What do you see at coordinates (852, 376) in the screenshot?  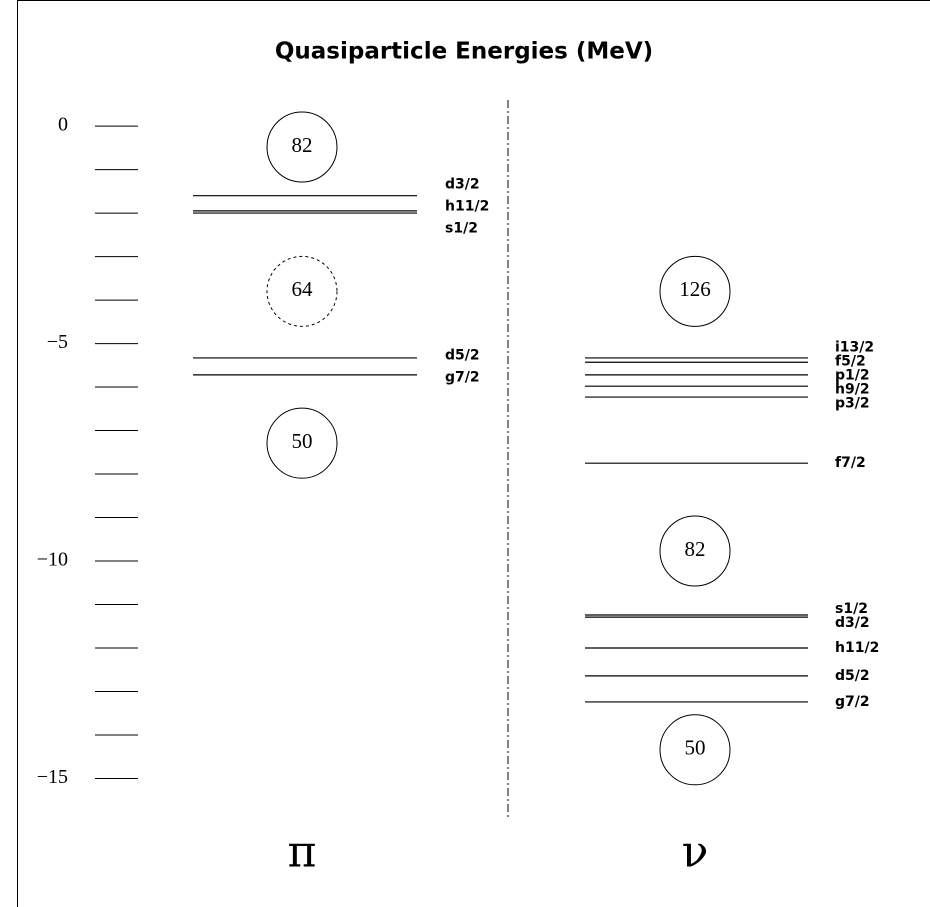 I see `level-label: p1/2` at bounding box center [852, 376].